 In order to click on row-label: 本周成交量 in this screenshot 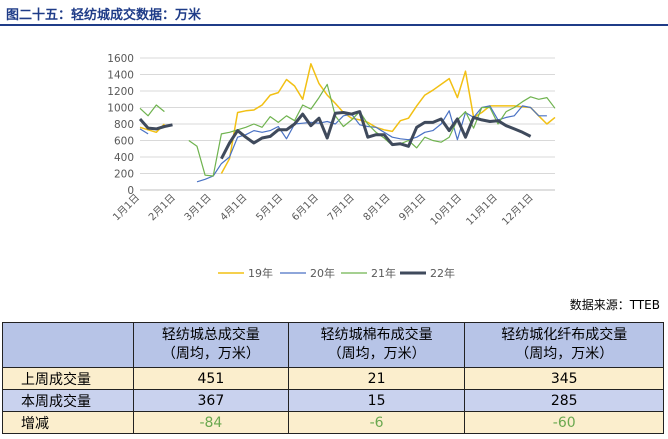, I will do `click(68, 400)`.